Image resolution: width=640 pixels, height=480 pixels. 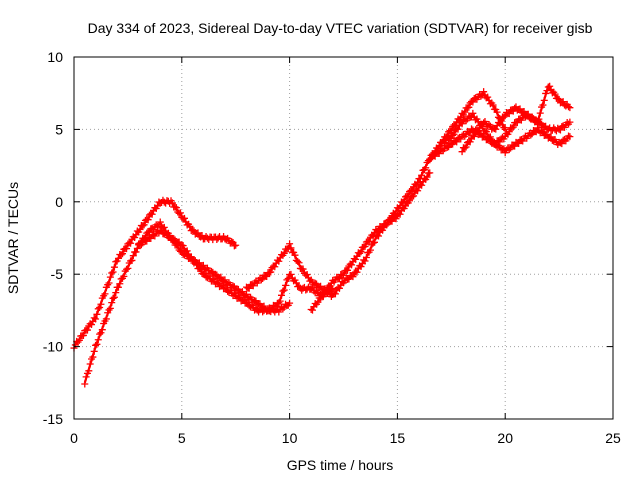 What do you see at coordinates (340, 465) in the screenshot?
I see `x-axis-label: GPS time / hours` at bounding box center [340, 465].